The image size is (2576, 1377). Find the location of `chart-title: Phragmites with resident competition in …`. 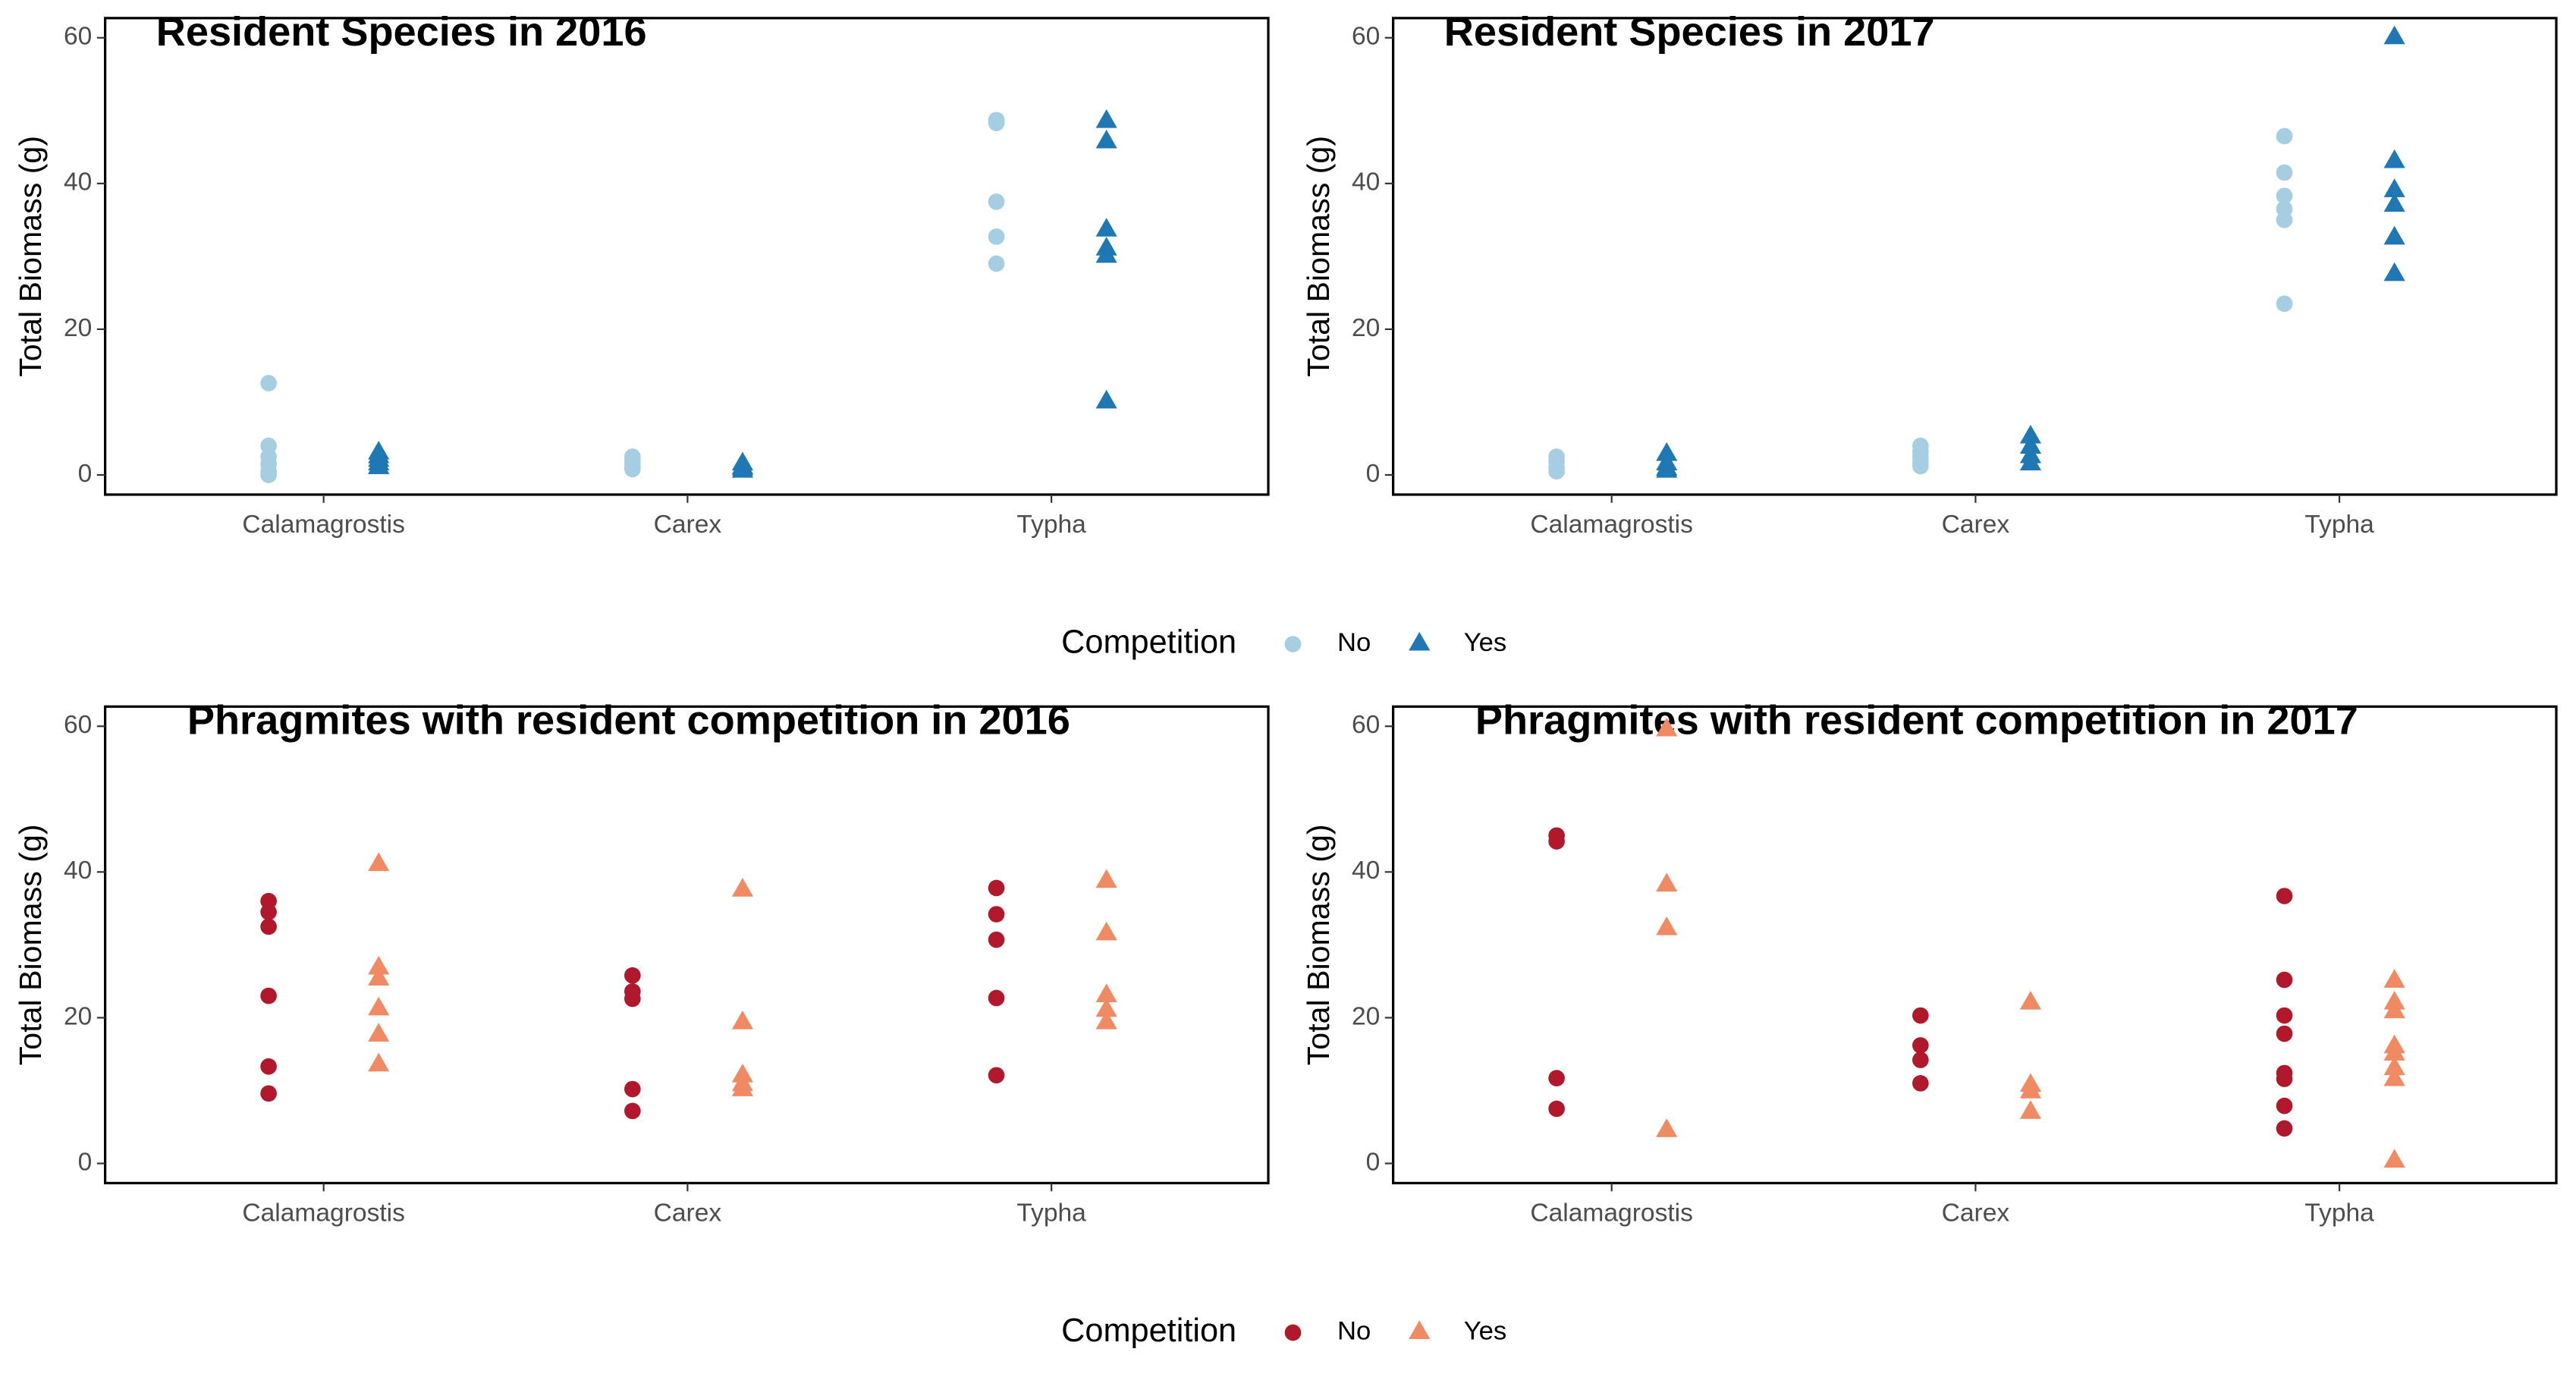

chart-title: Phragmites with resident competition in … is located at coordinates (628, 720).